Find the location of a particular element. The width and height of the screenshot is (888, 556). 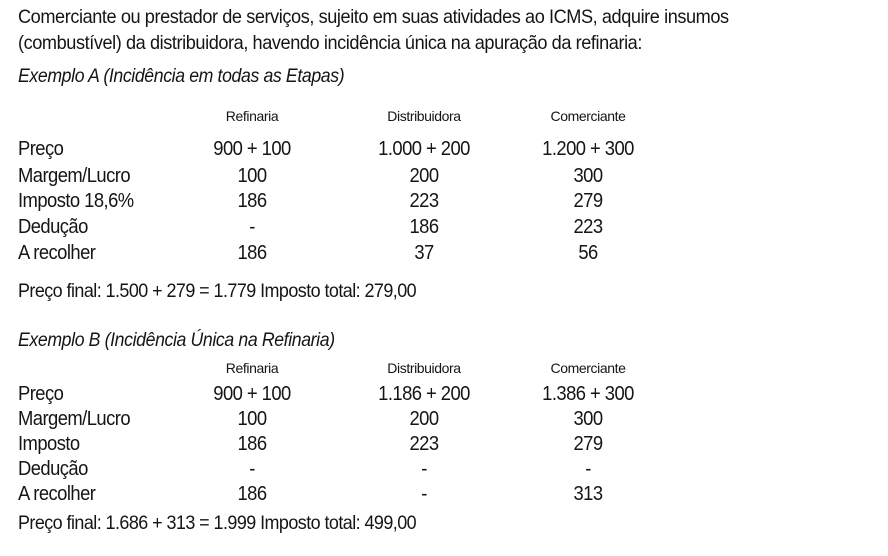

table-cell: 56 is located at coordinates (588, 253).